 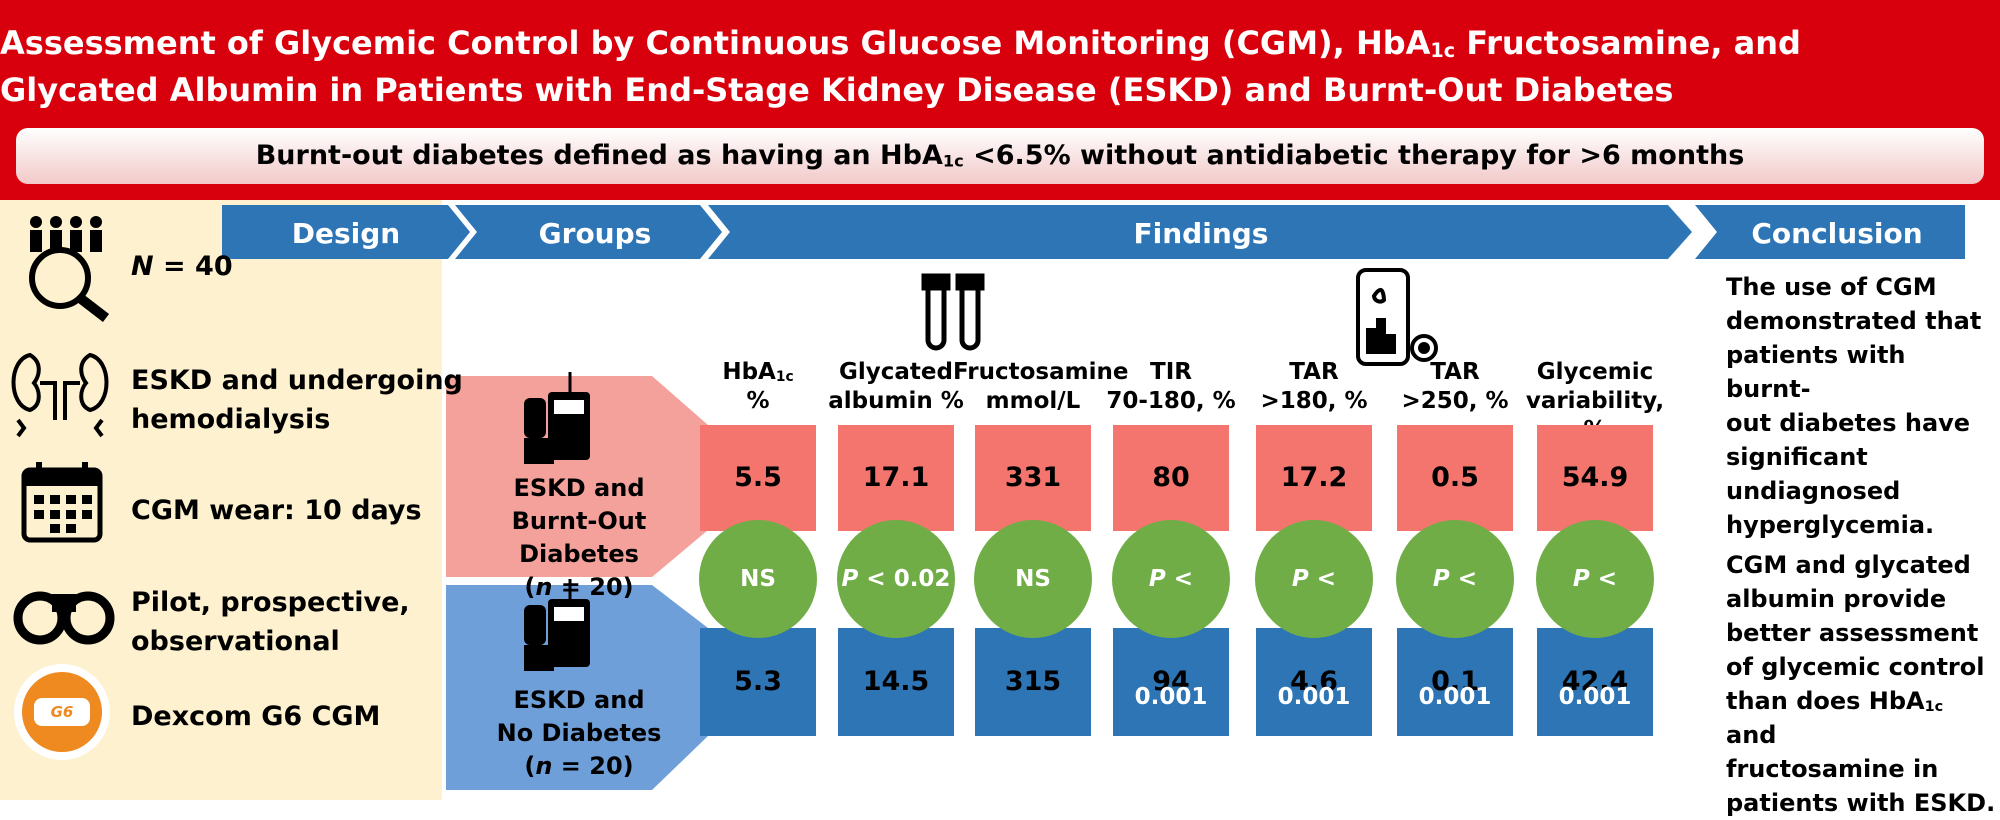 I want to click on column-header: Fructosamine mmol/L, so click(x=1040, y=387).